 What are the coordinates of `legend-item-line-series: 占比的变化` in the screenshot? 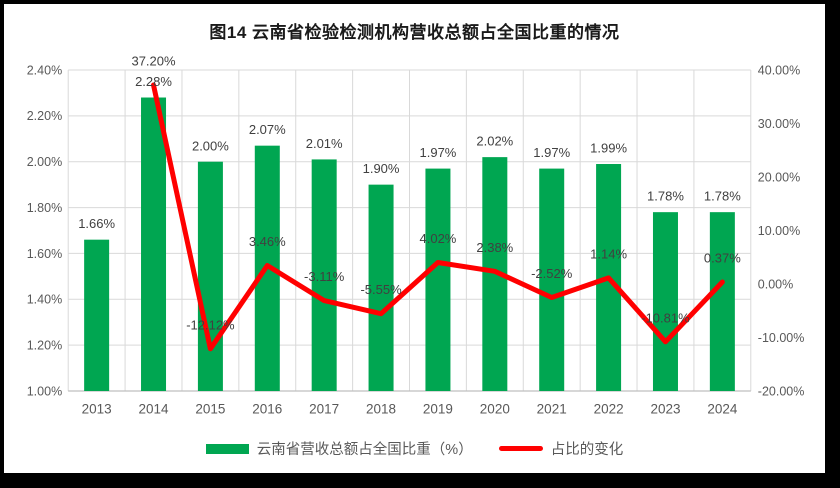 It's located at (561, 448).